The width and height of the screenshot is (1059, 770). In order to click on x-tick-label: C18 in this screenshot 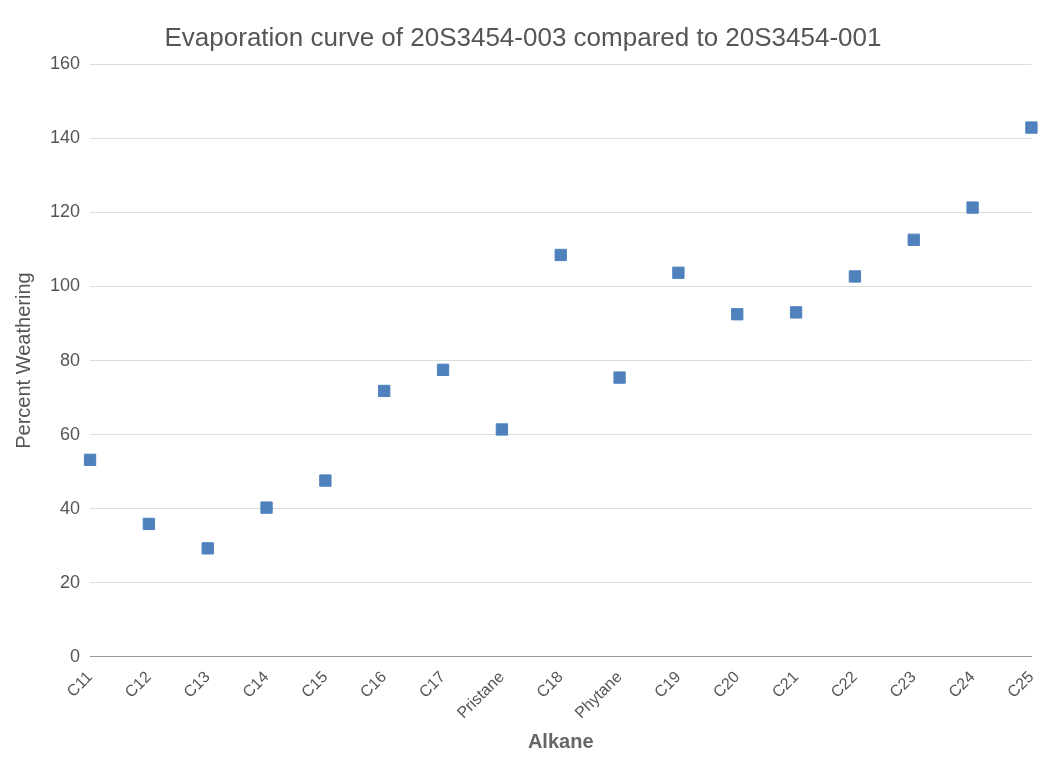, I will do `click(550, 684)`.